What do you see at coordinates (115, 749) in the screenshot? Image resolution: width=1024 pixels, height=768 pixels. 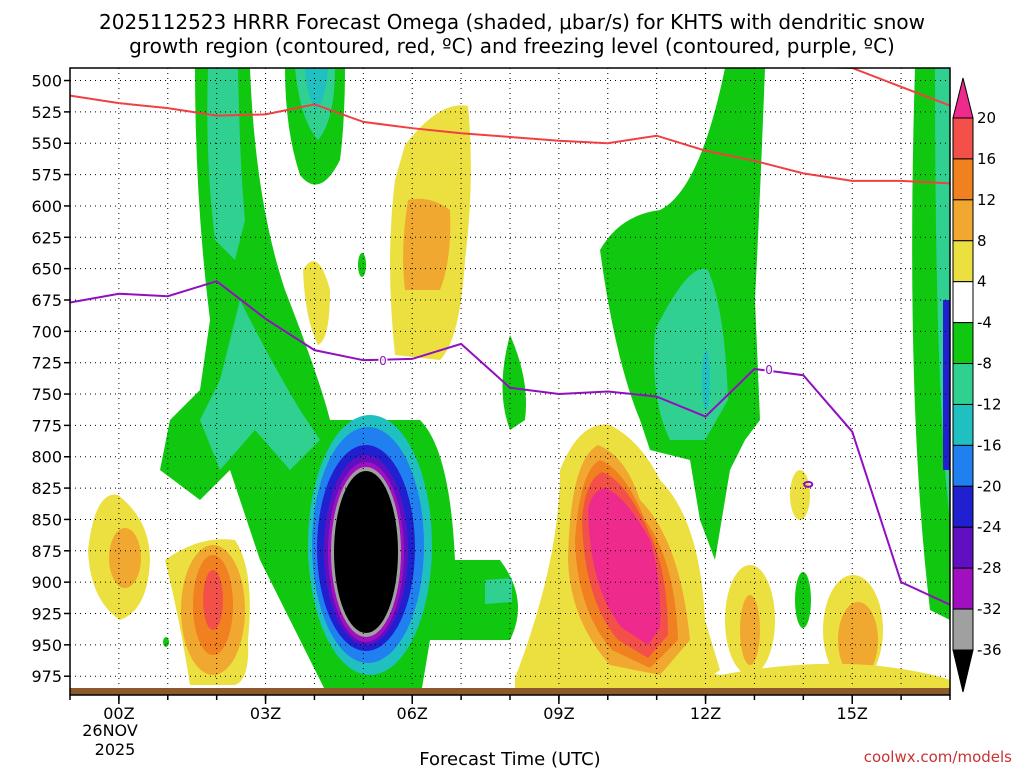 I see `date-label-year: 2025` at bounding box center [115, 749].